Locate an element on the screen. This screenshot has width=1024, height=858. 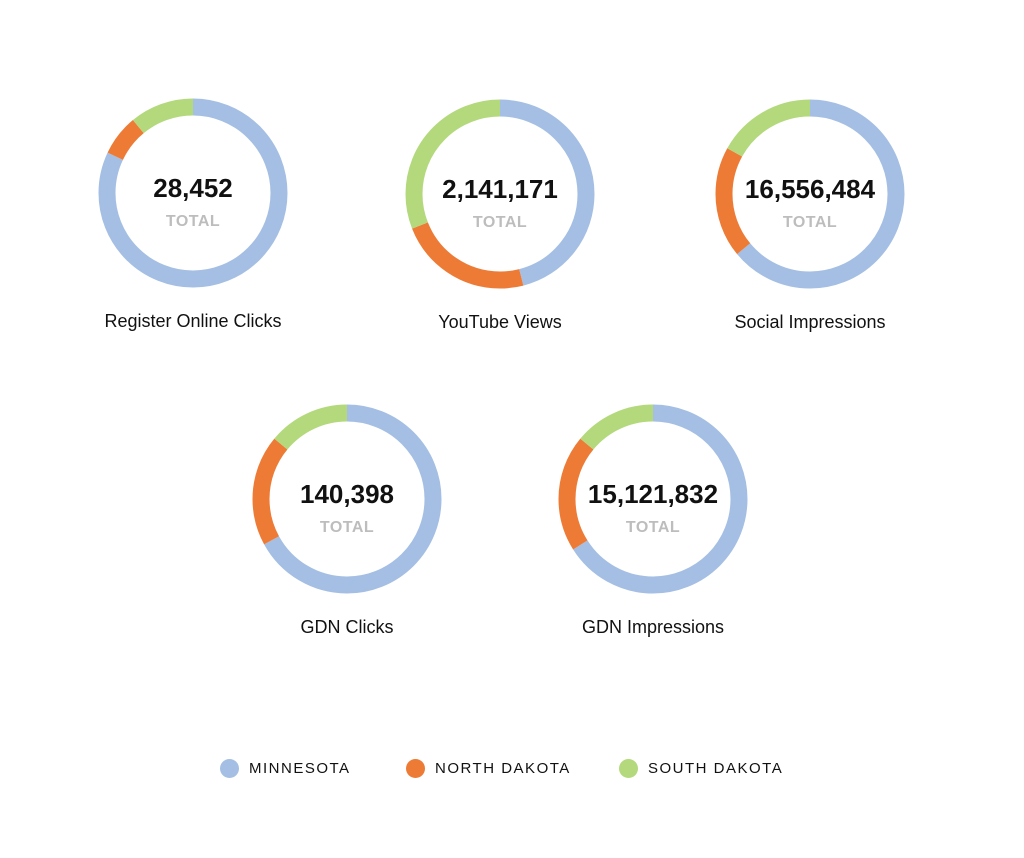
center-total-value: 140,398 is located at coordinates (347, 494).